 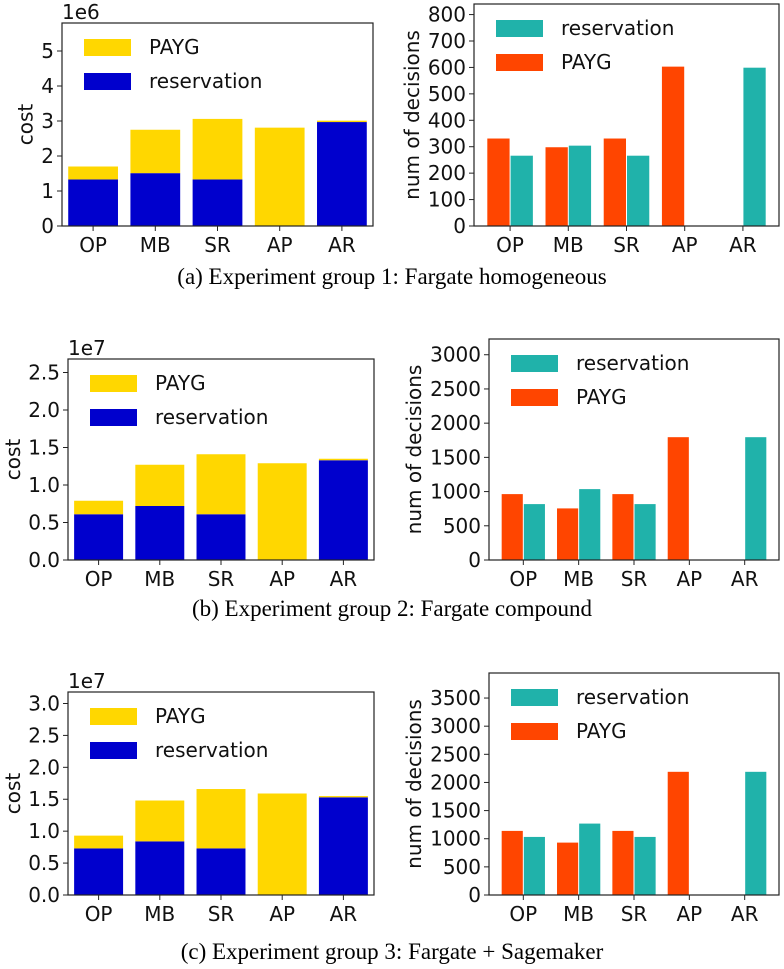 I want to click on y-offset-label: 1e6, so click(x=81, y=12).